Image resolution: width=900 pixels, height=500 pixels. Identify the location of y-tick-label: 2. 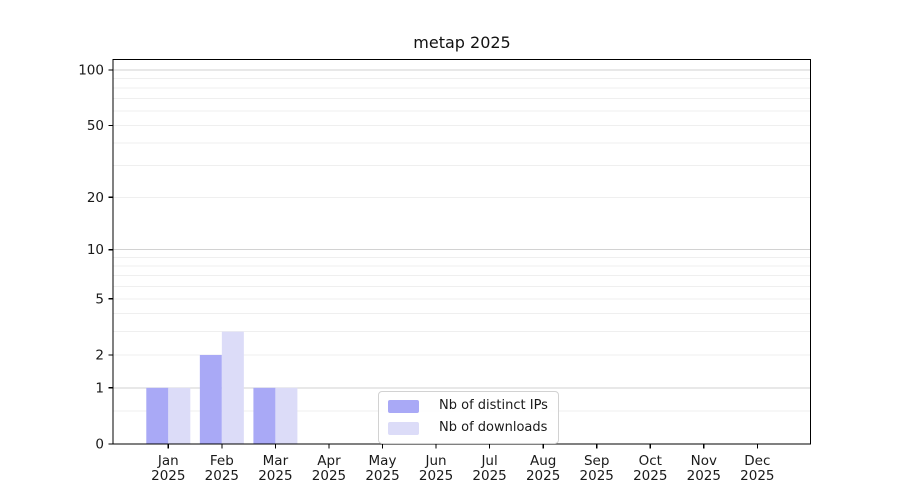
(99, 355).